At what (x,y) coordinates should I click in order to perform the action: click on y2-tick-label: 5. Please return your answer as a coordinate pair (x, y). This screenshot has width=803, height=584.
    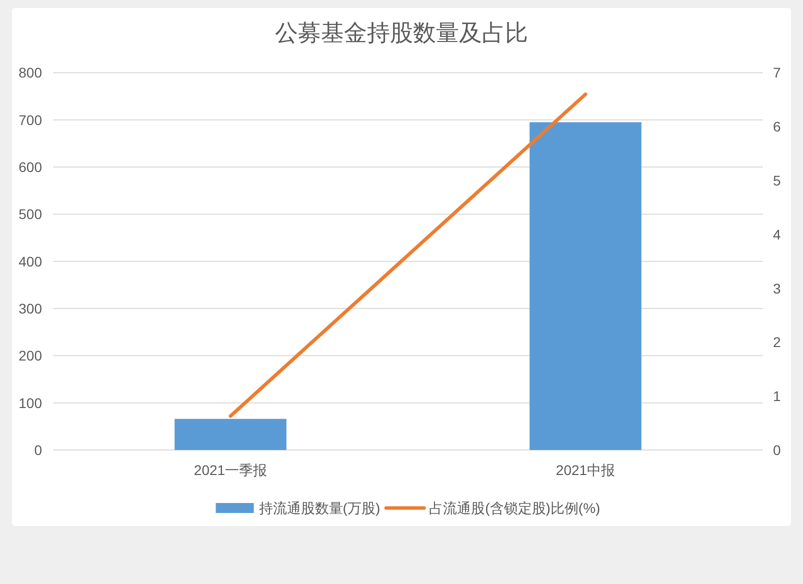
    Looking at the image, I should click on (777, 180).